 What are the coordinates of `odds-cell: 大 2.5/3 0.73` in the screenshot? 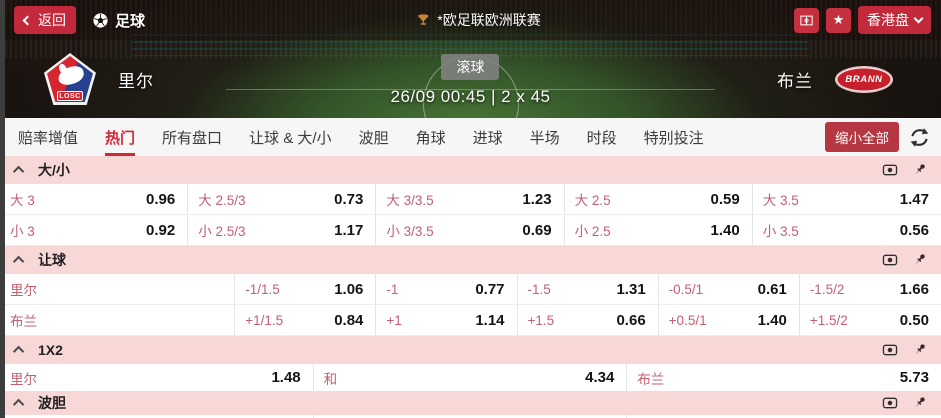 It's located at (282, 199).